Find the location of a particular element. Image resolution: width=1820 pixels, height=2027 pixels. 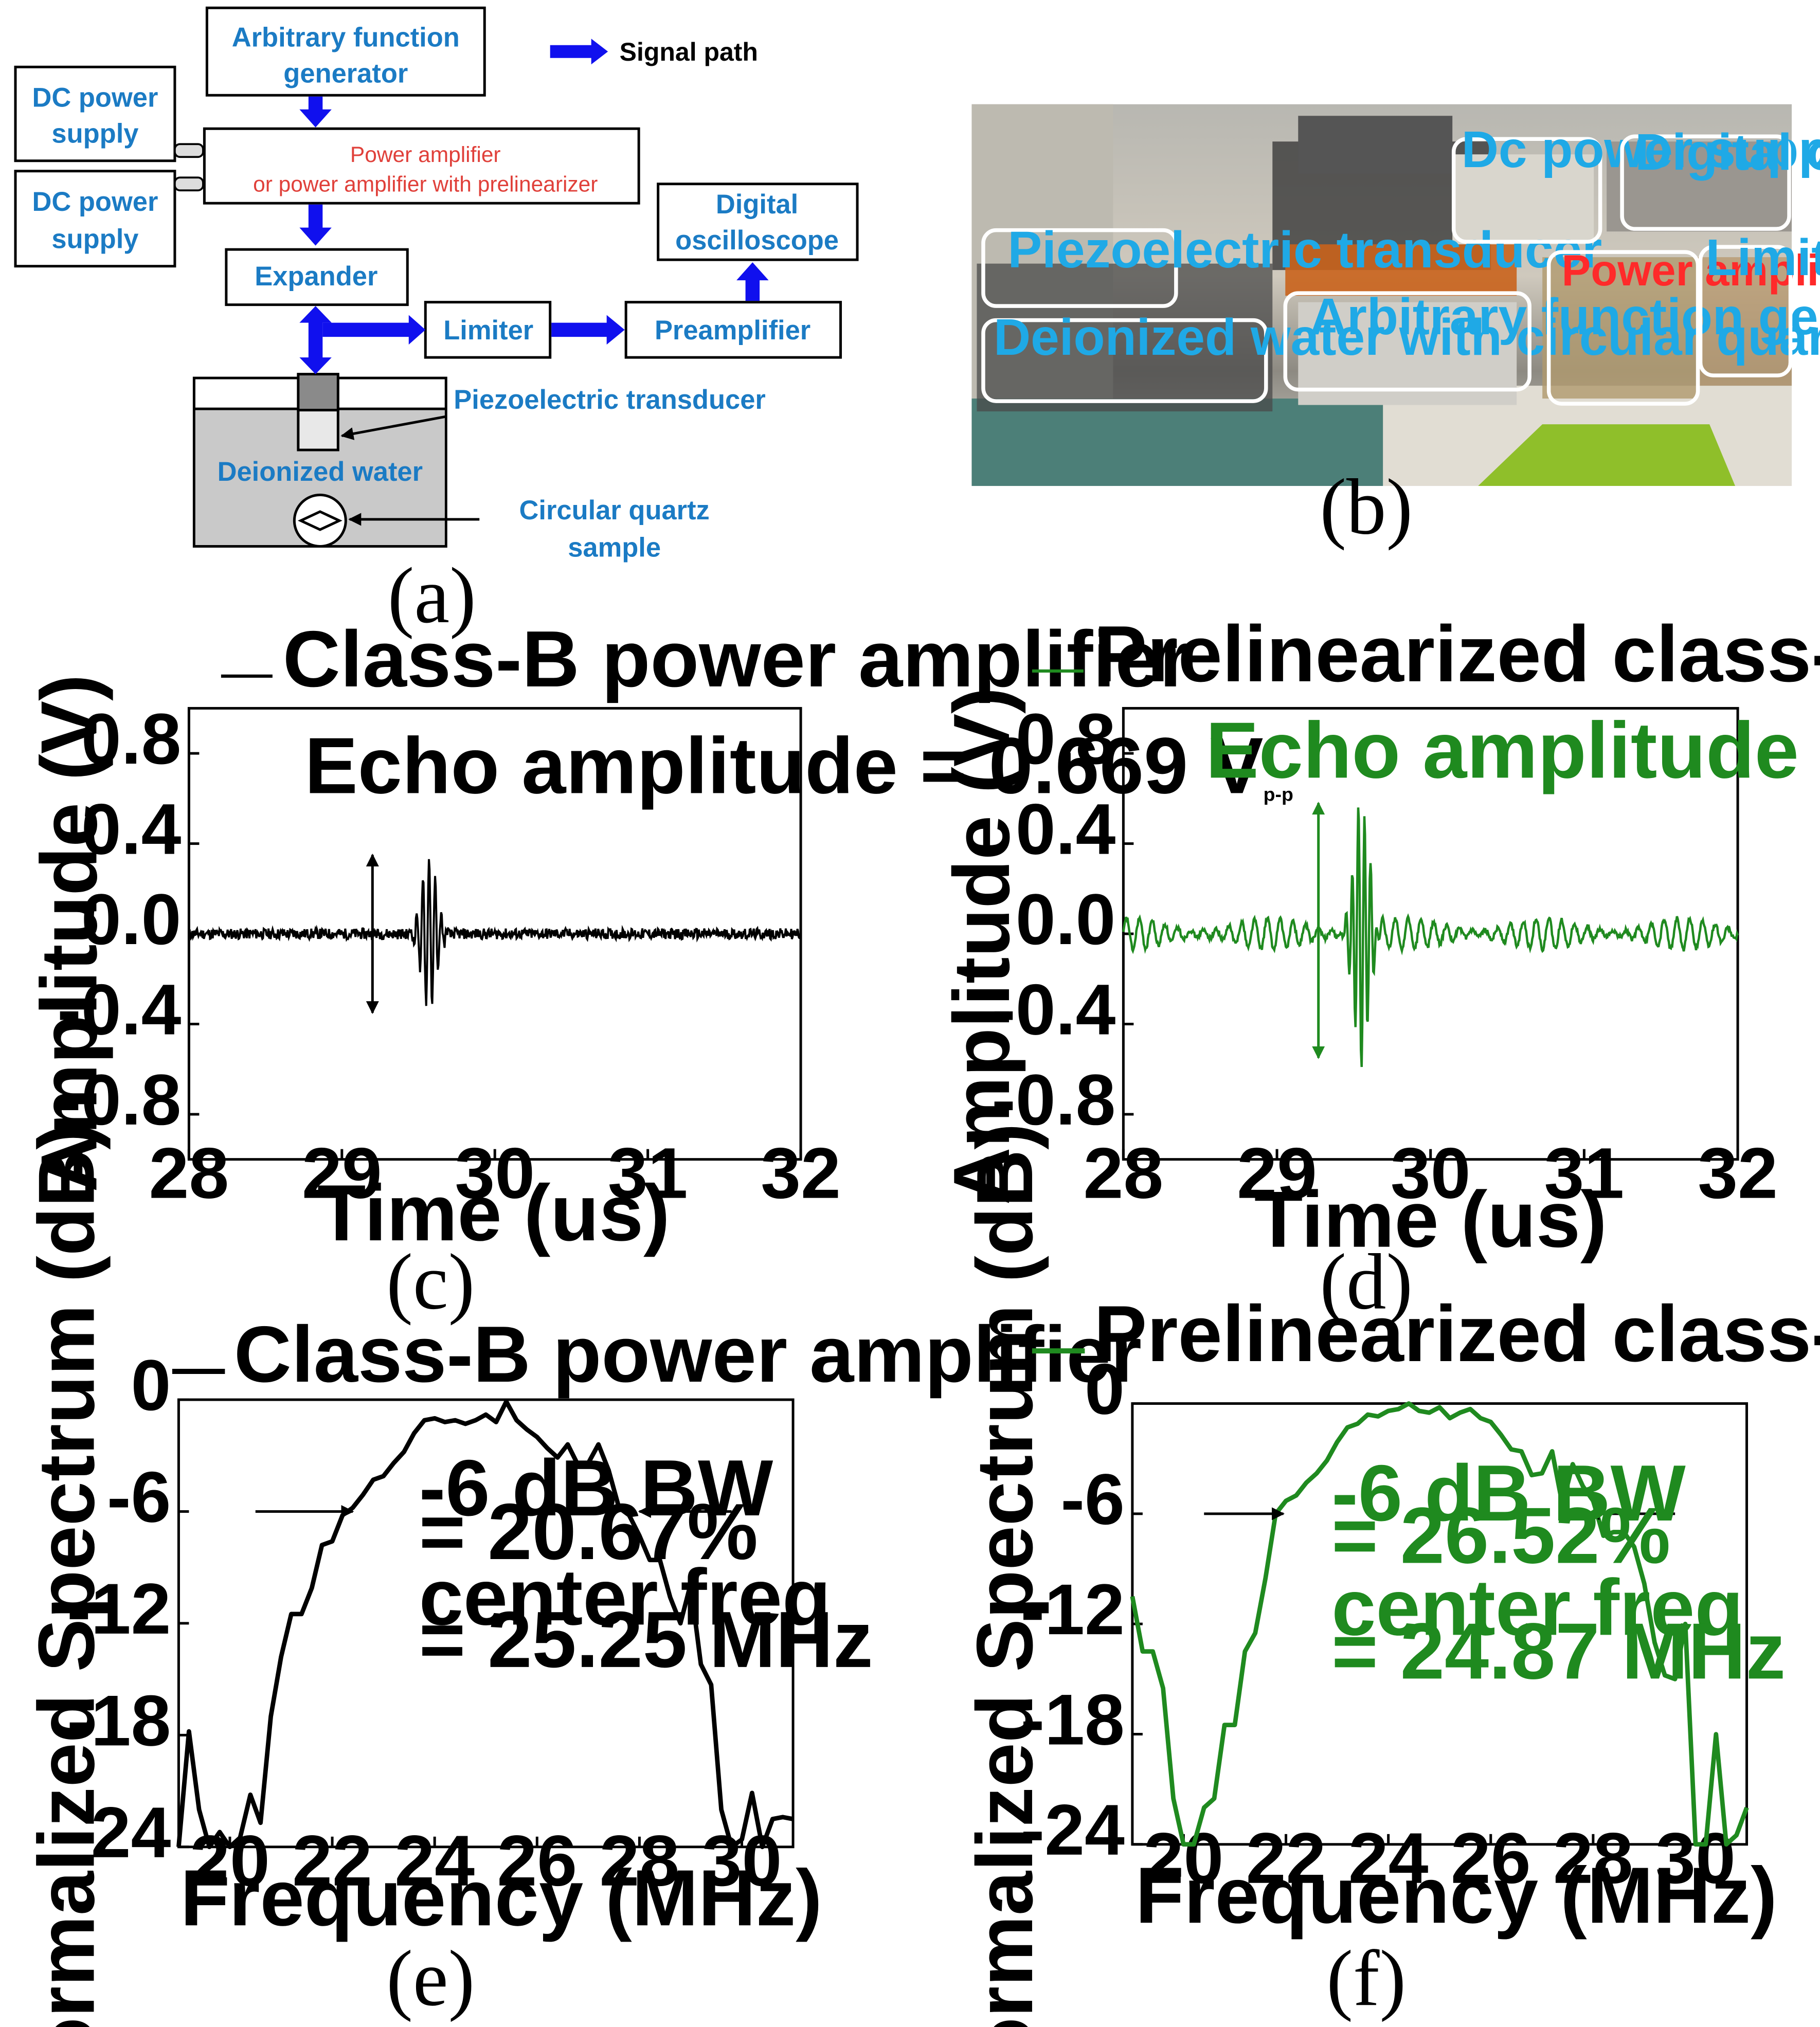

xtick-label: 26 is located at coordinates (537, 1860).